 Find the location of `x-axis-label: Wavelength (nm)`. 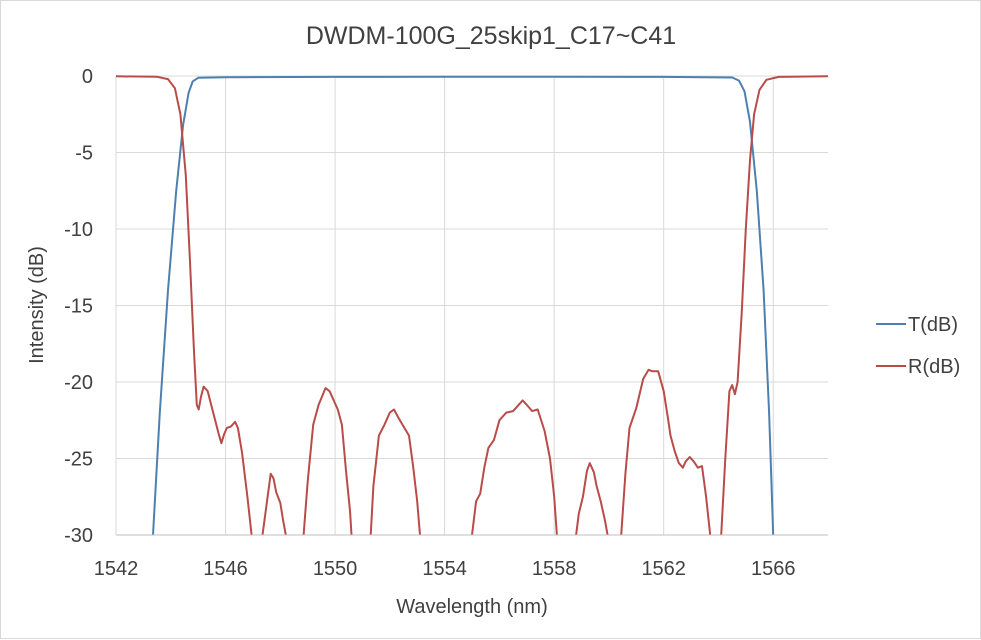

x-axis-label: Wavelength (nm) is located at coordinates (472, 607).